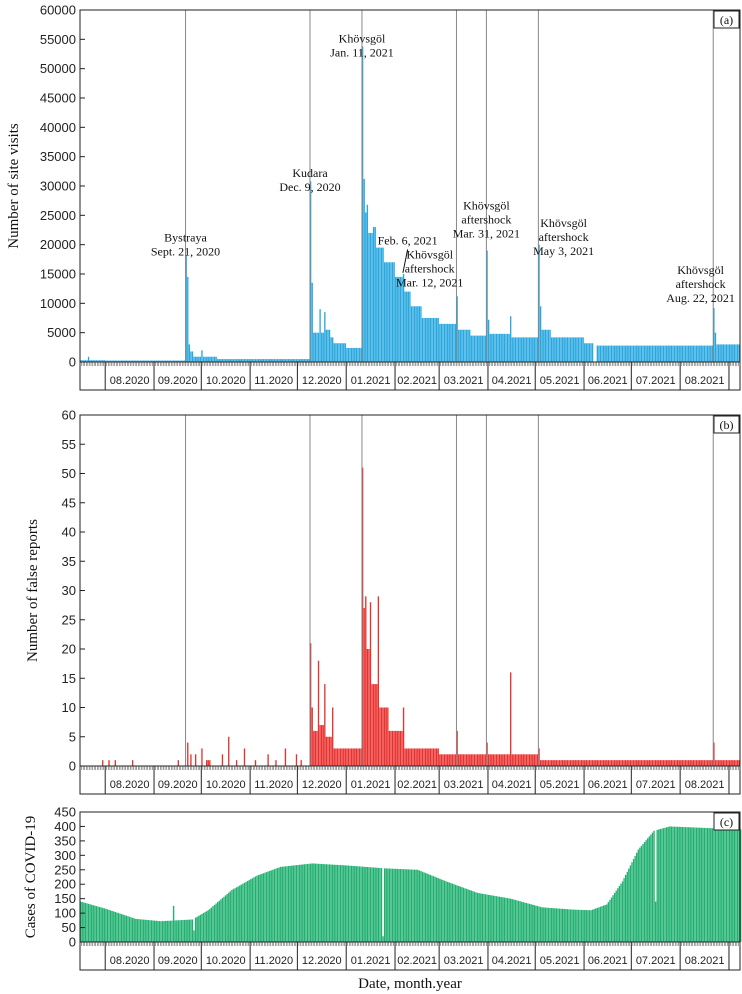 The height and width of the screenshot is (994, 742). What do you see at coordinates (33, 590) in the screenshot?
I see `y-axis-title: Number of false reports` at bounding box center [33, 590].